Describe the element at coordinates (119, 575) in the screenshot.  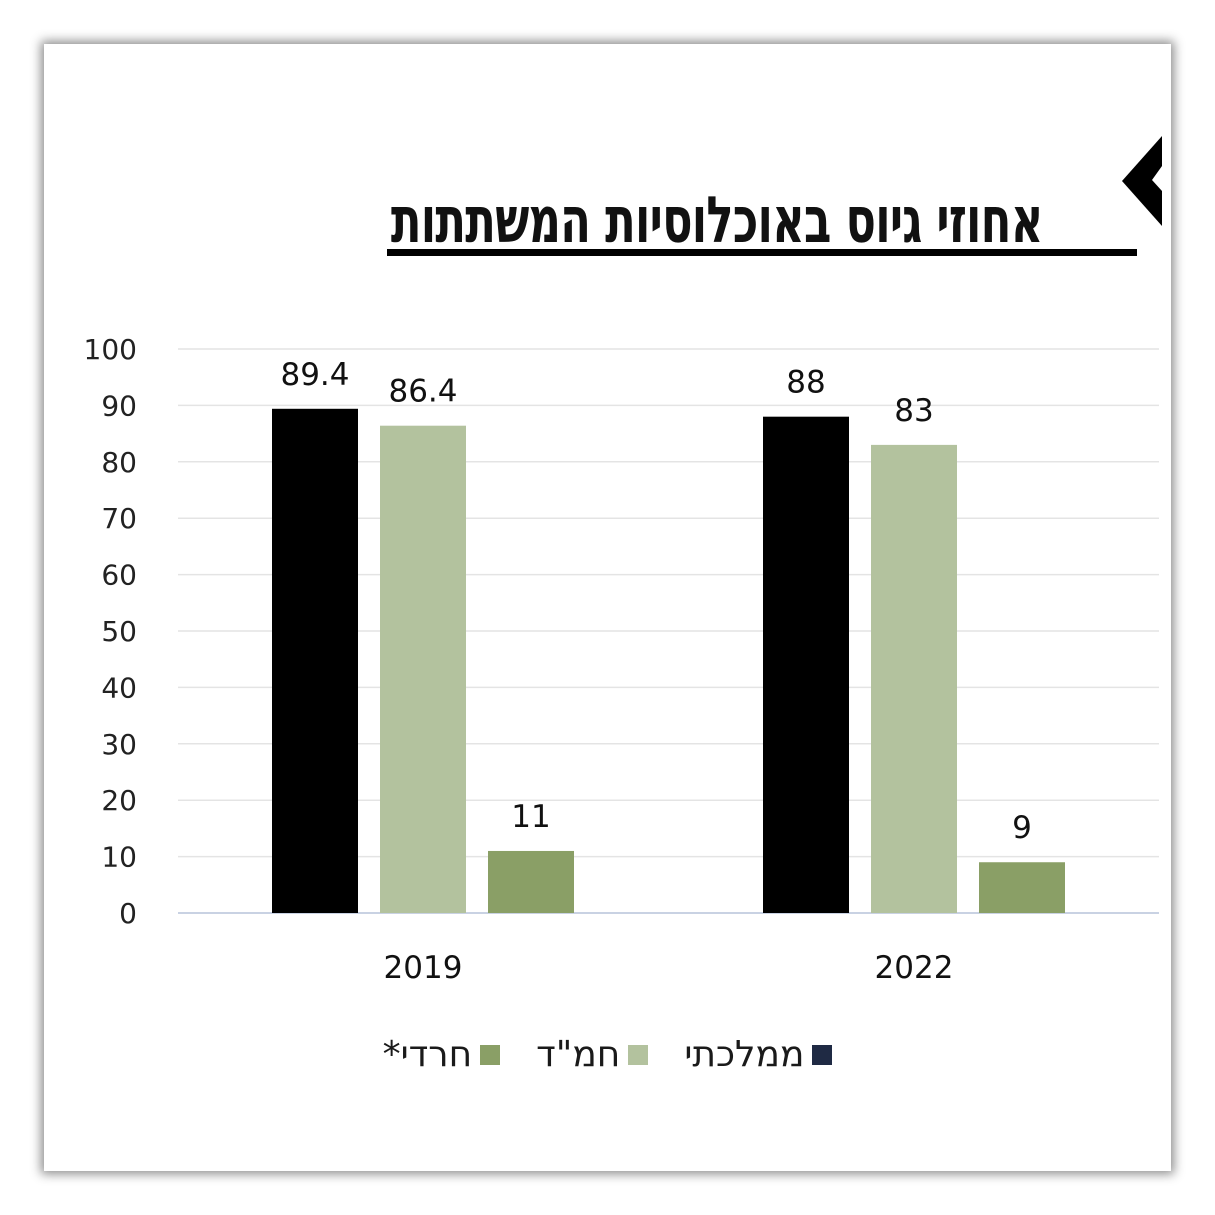
I see `y-tick-label: 60` at that location.